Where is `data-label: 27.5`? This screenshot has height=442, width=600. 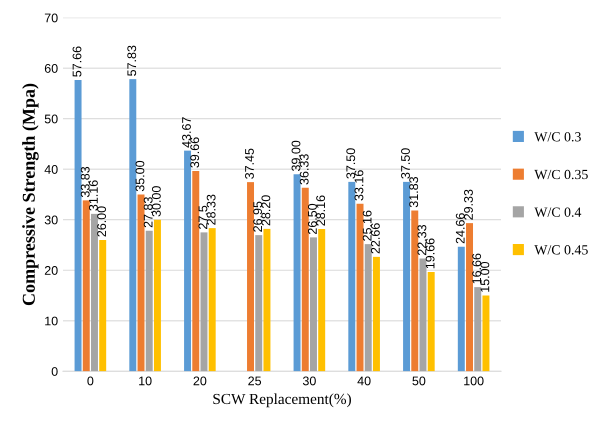 data-label: 27.5 is located at coordinates (203, 217).